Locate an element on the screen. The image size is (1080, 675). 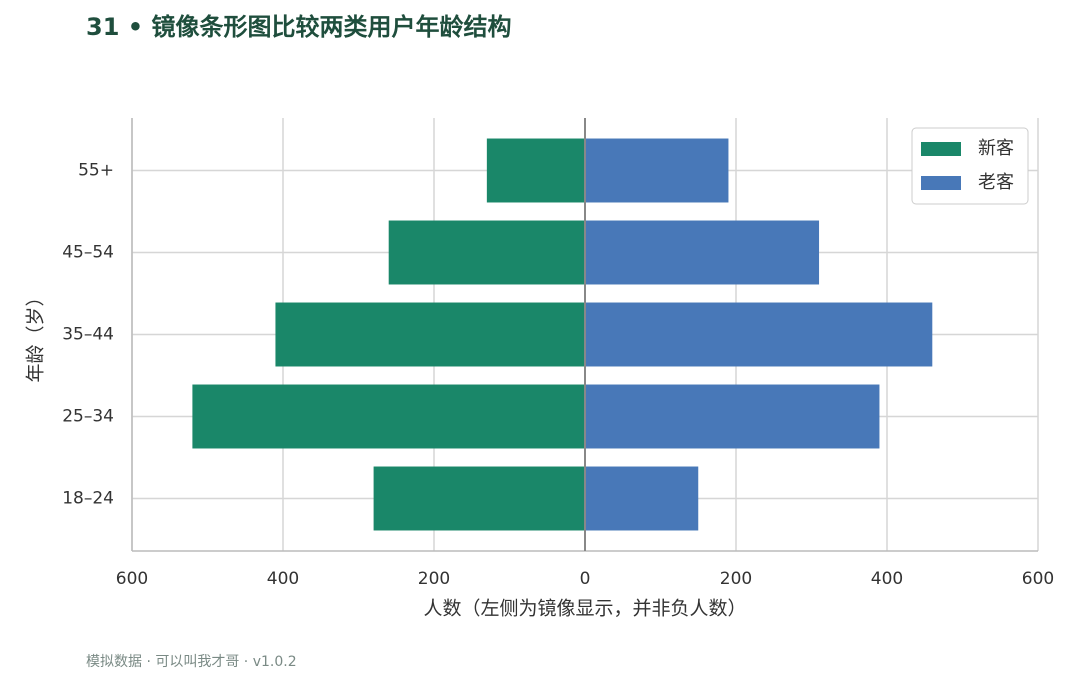
y-tick-label: 18–24 is located at coordinates (88, 499).